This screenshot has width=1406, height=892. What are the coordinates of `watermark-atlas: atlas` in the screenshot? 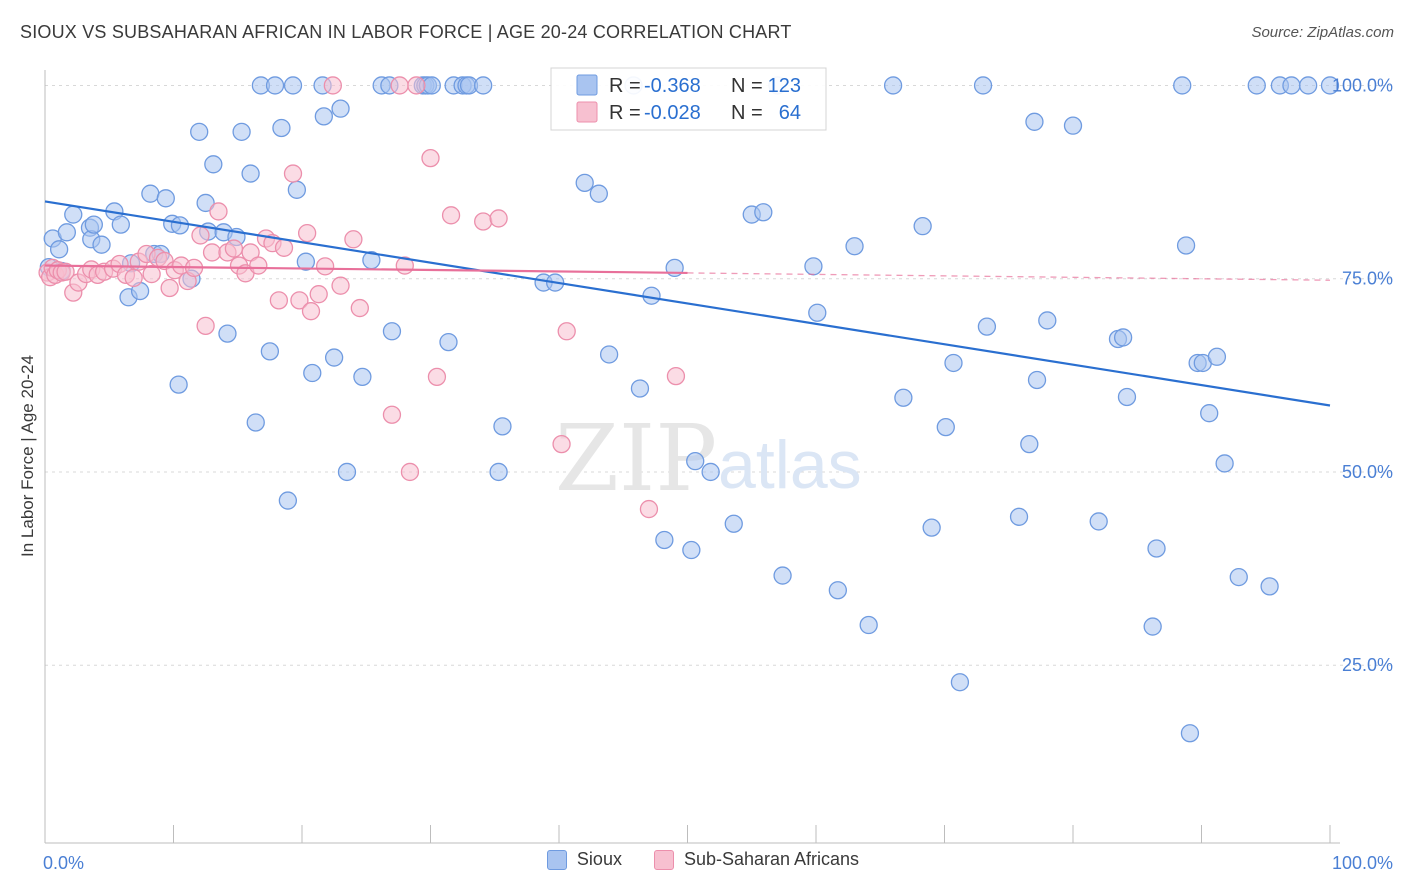 It's located at (790, 465).